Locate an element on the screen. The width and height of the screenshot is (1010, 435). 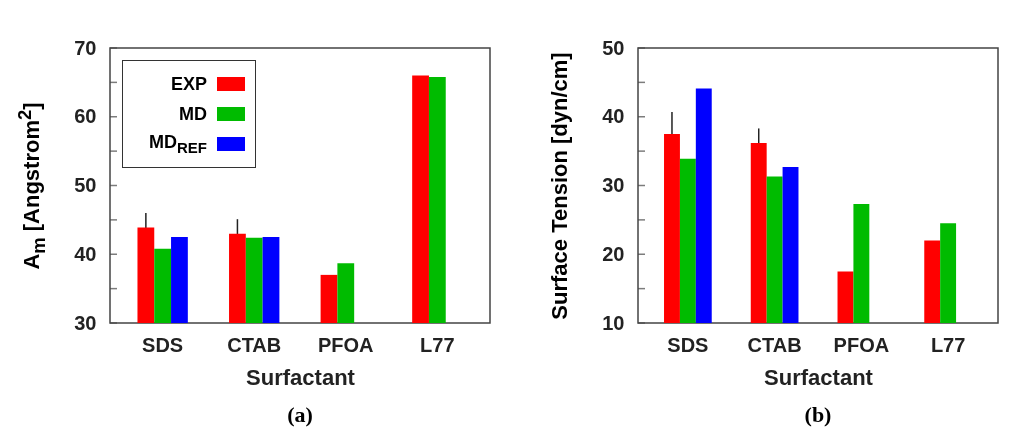
y-axis-title: Surface Tension [dyn/cm] is located at coordinates (560, 185).